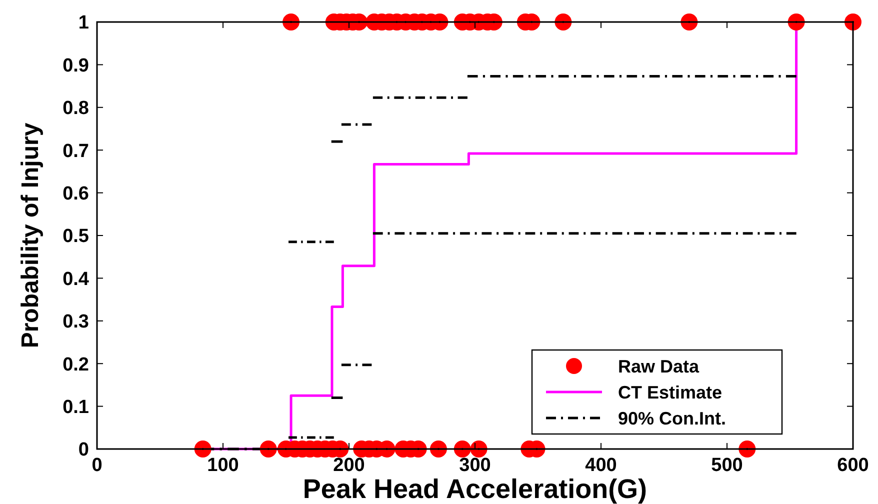 The image size is (878, 504). What do you see at coordinates (349, 465) in the screenshot?
I see `x-tick-label: 200` at bounding box center [349, 465].